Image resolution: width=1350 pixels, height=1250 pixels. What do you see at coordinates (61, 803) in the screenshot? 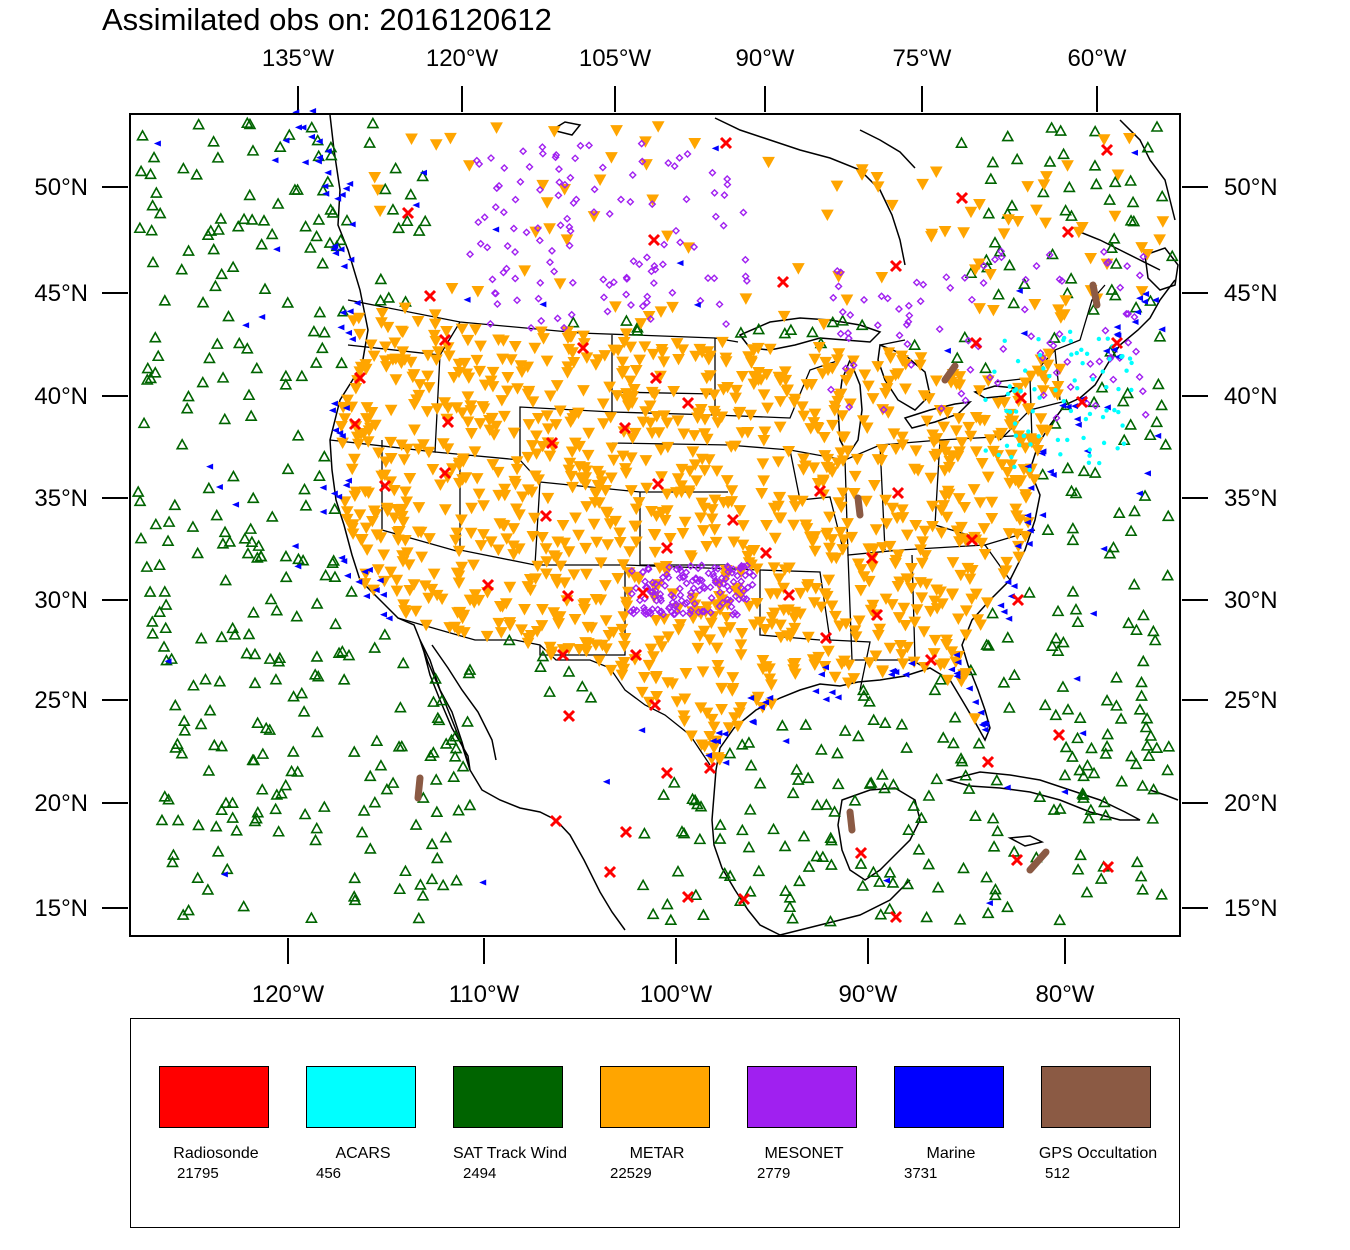
I see `left-lat-label: 20°N` at bounding box center [61, 803].